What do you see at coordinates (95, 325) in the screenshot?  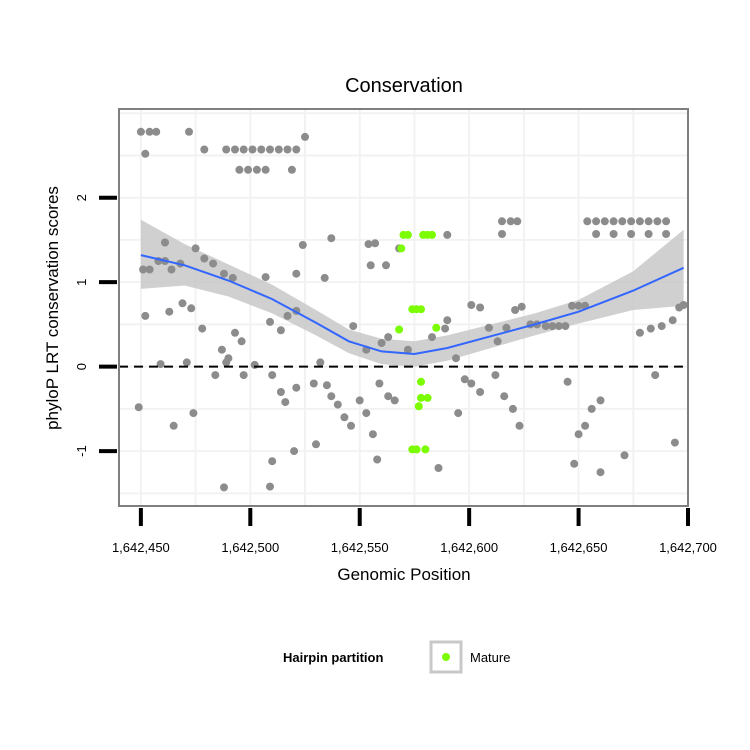 I see `y-axis: -1 0 1 2` at bounding box center [95, 325].